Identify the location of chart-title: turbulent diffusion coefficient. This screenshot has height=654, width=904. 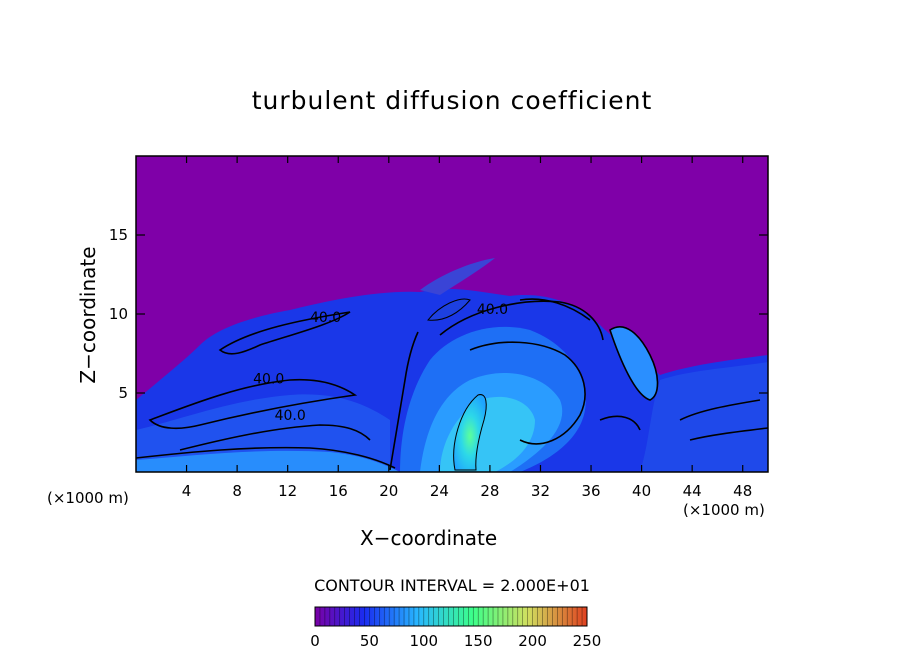
(452, 100).